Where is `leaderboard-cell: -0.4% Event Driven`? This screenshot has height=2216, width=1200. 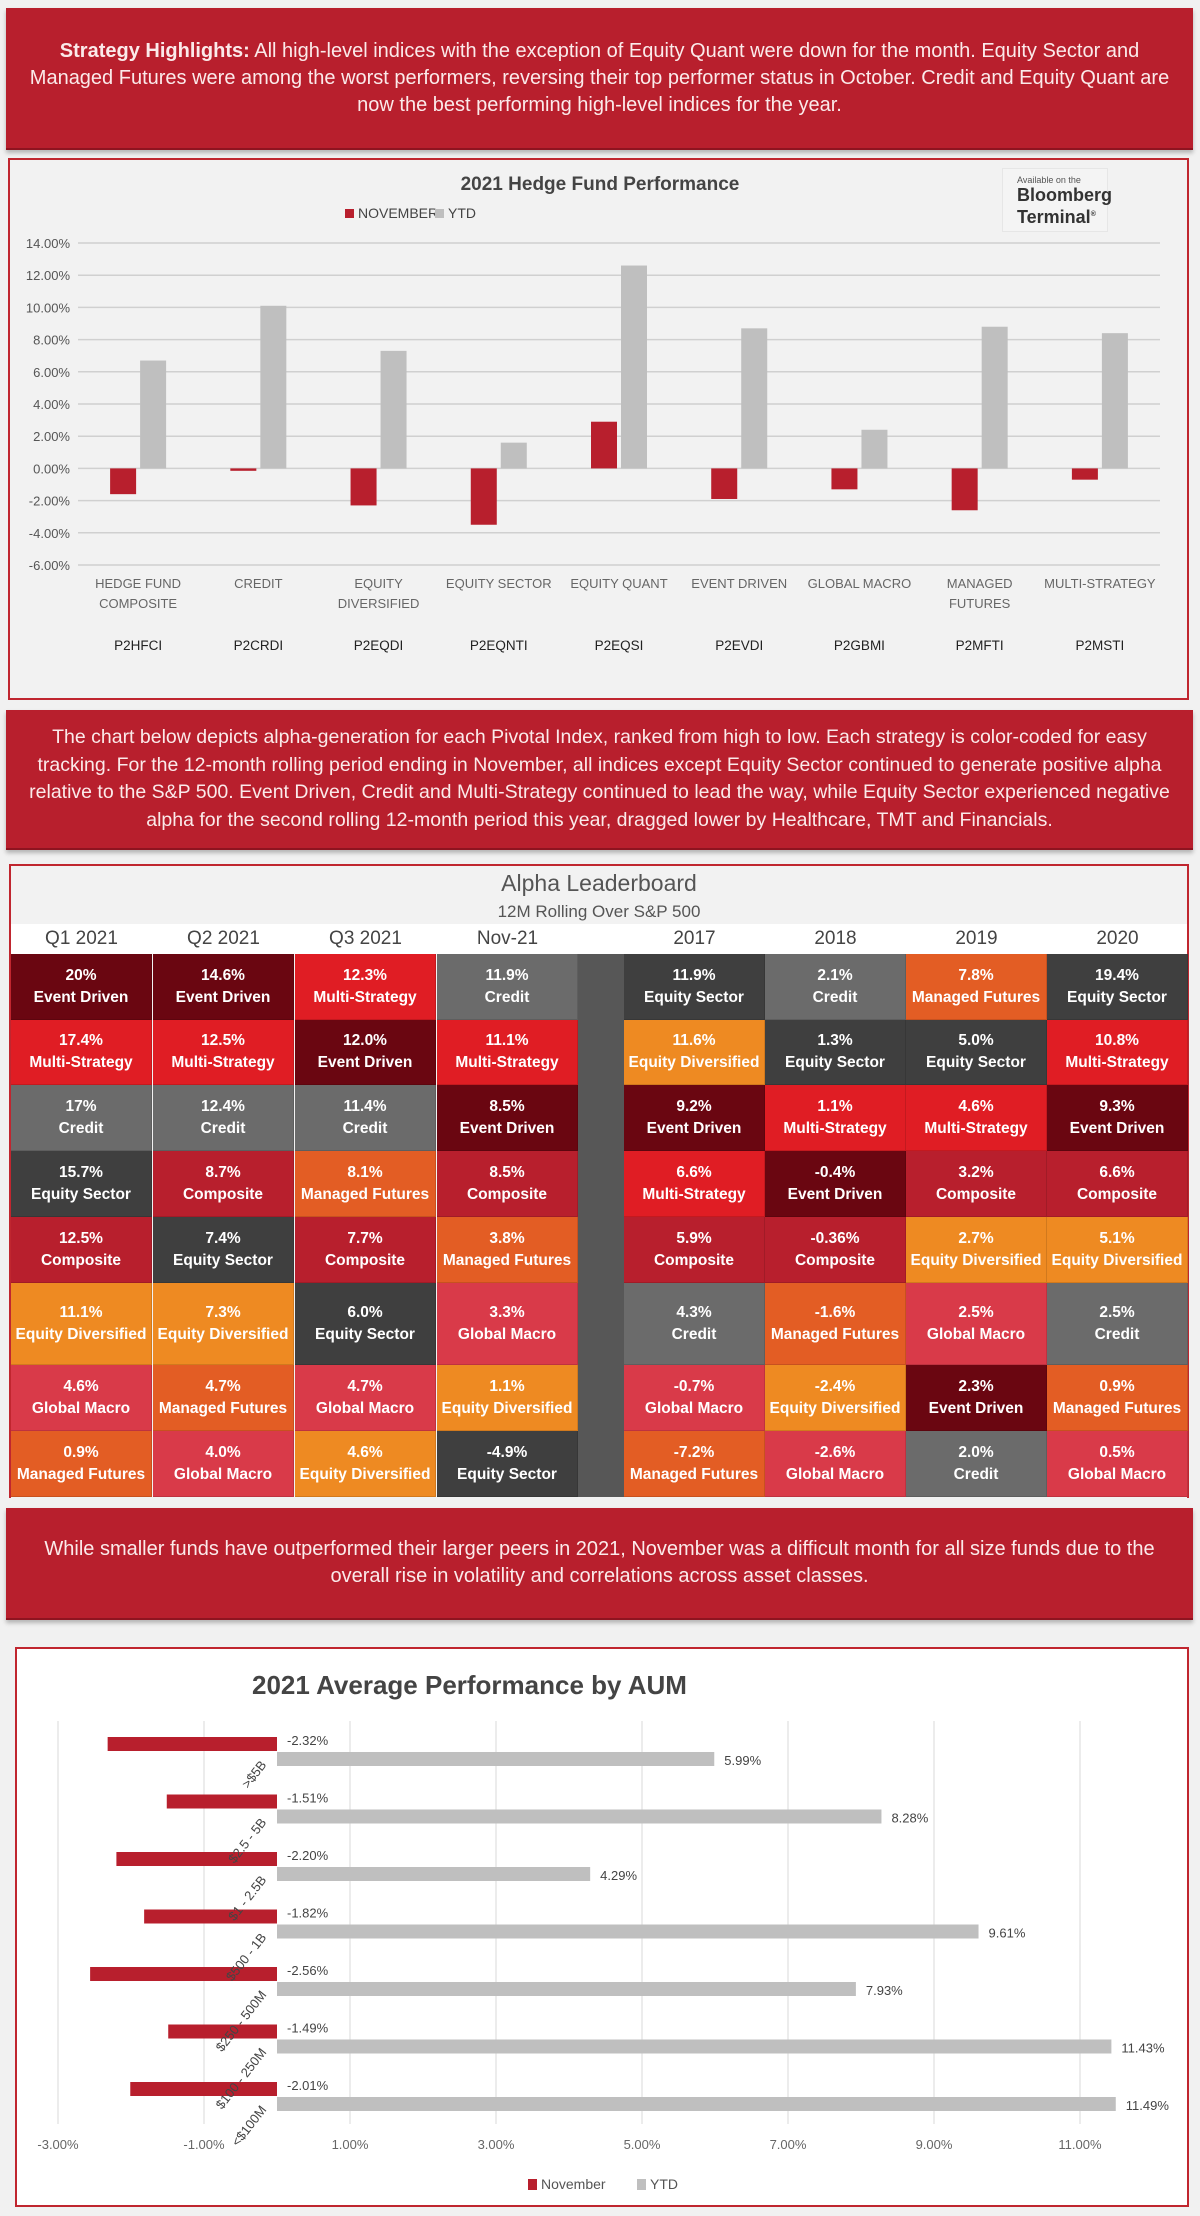 leaderboard-cell: -0.4% Event Driven is located at coordinates (835, 1184).